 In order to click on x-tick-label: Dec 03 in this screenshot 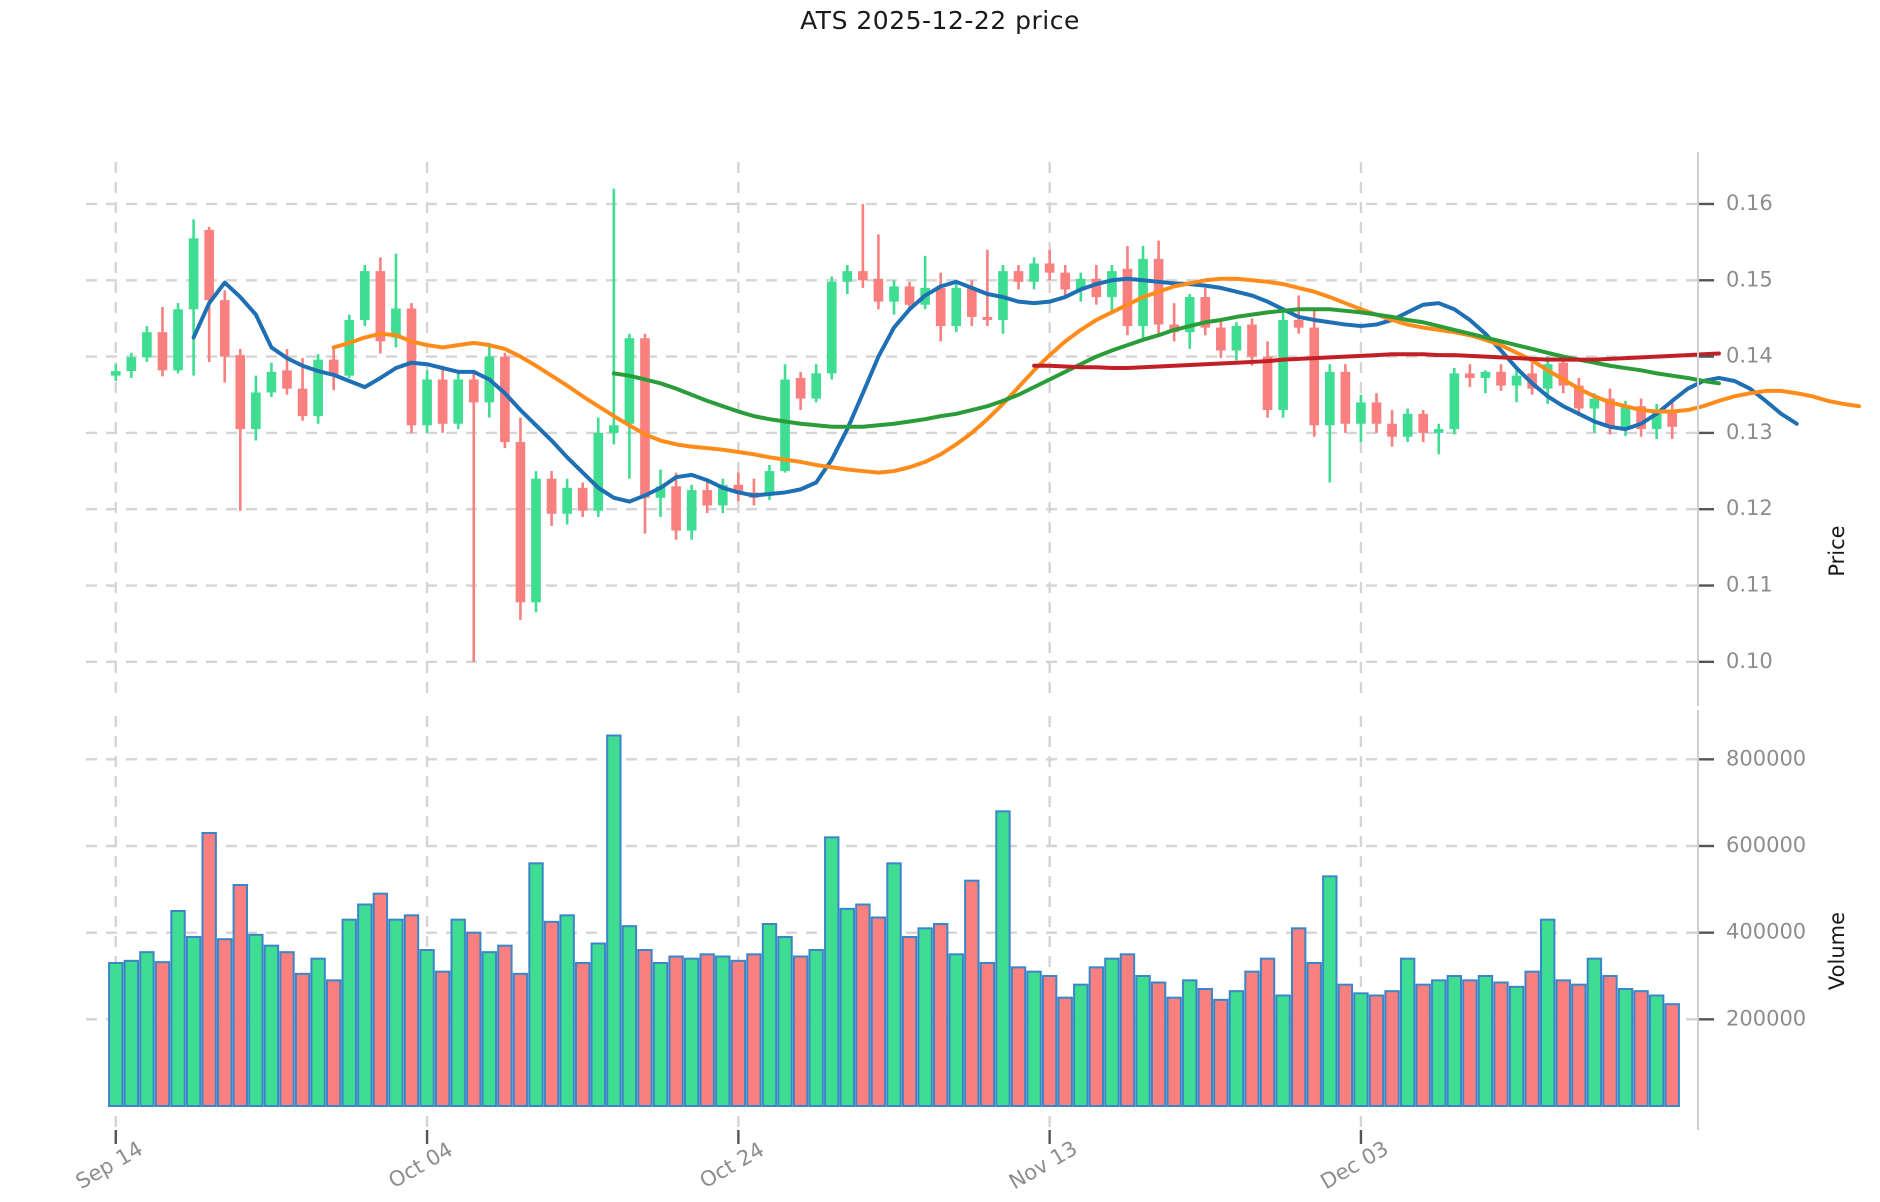, I will do `click(1354, 1165)`.